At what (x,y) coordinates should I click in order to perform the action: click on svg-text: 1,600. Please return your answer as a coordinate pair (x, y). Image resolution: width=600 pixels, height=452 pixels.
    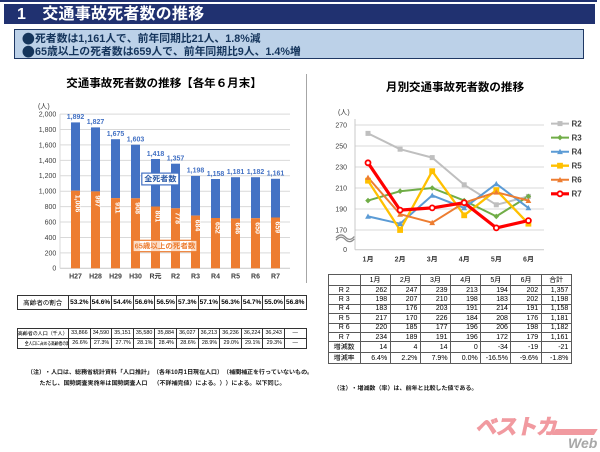
    Looking at the image, I should click on (48, 145).